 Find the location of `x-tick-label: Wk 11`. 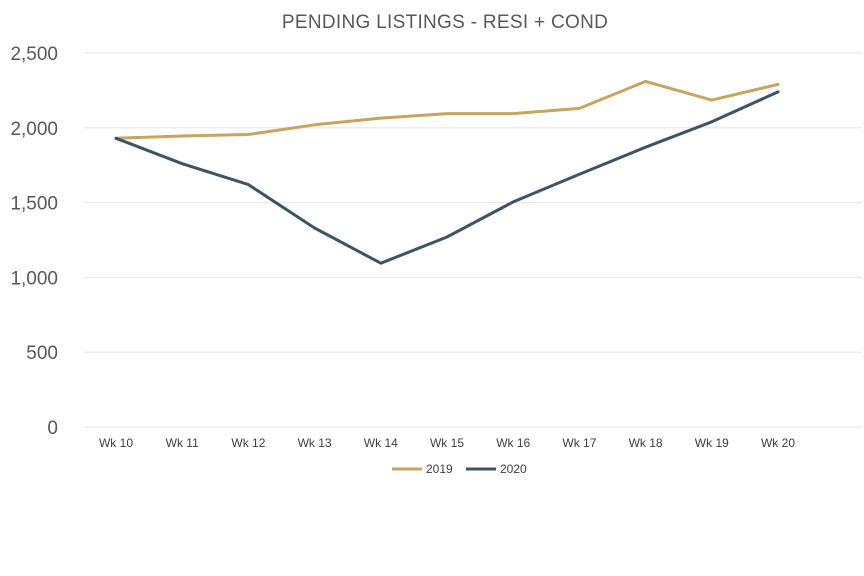

x-tick-label: Wk 11 is located at coordinates (182, 443).